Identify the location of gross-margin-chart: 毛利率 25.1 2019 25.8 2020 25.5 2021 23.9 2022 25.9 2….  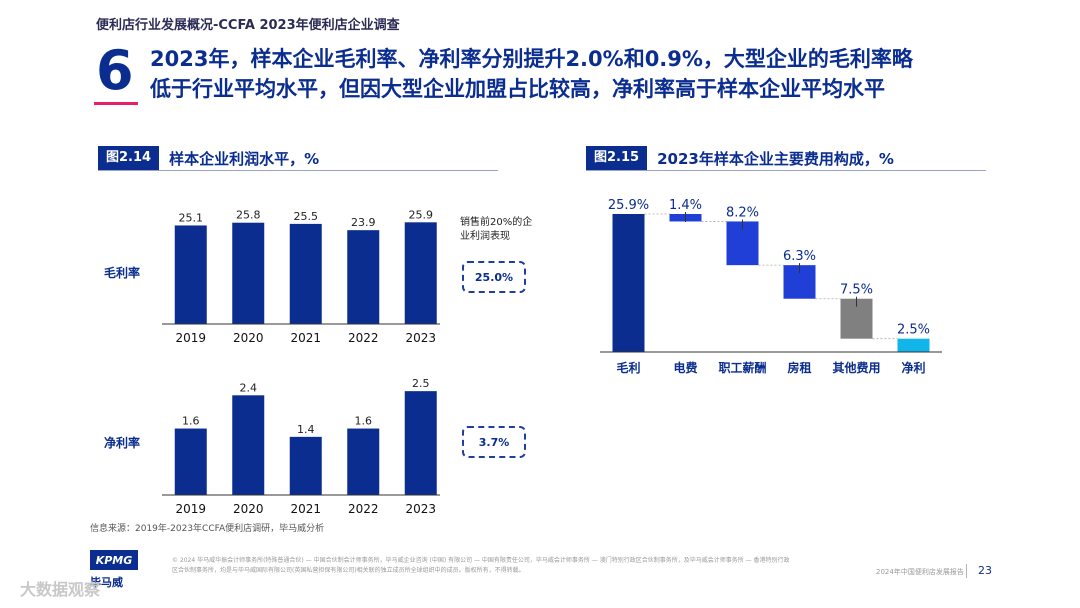
(272, 276).